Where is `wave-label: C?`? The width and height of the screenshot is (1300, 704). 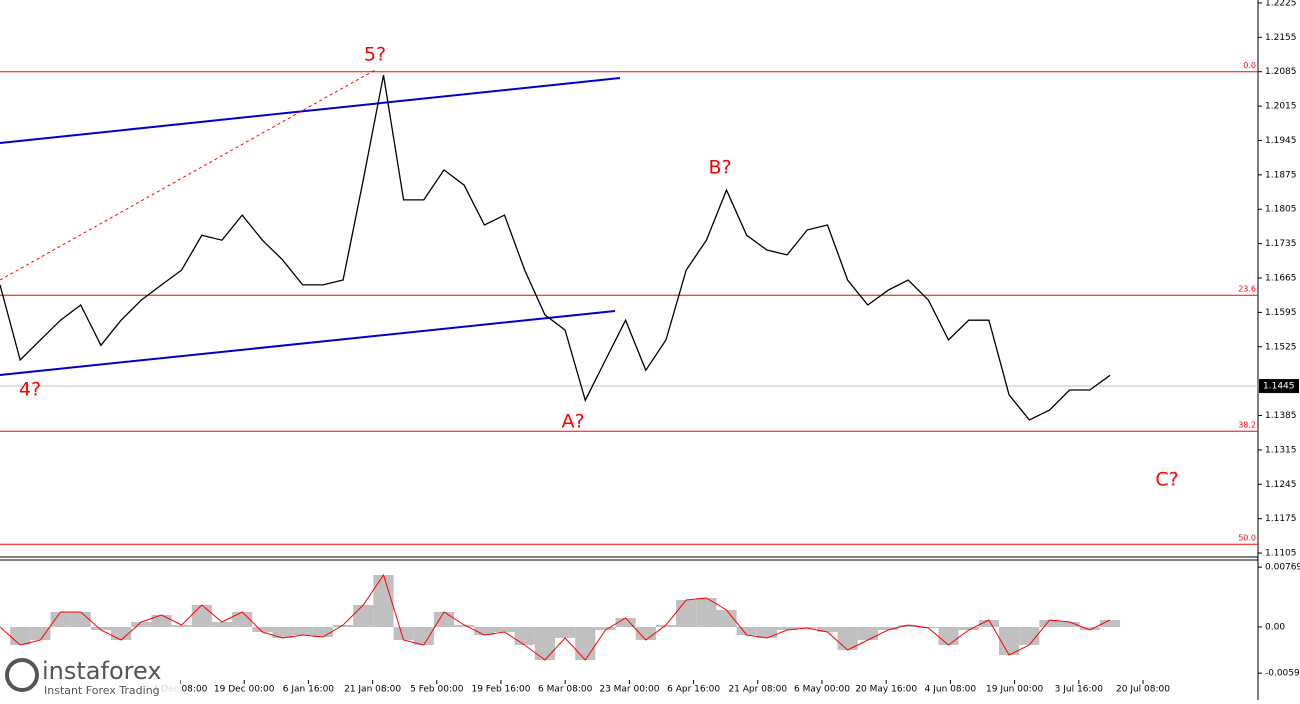 wave-label: C? is located at coordinates (1166, 480).